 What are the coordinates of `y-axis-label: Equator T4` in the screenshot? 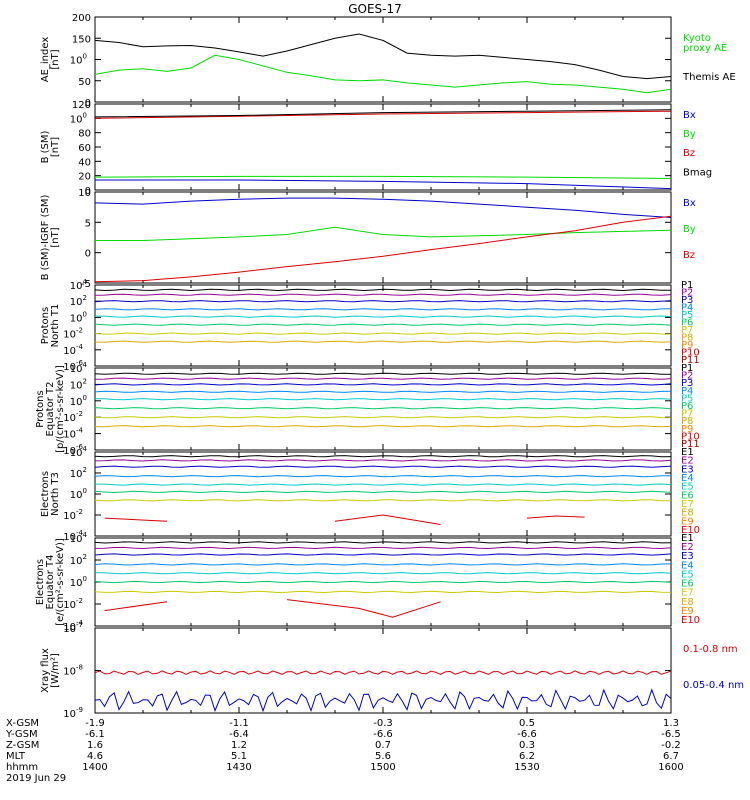 It's located at (50, 582).